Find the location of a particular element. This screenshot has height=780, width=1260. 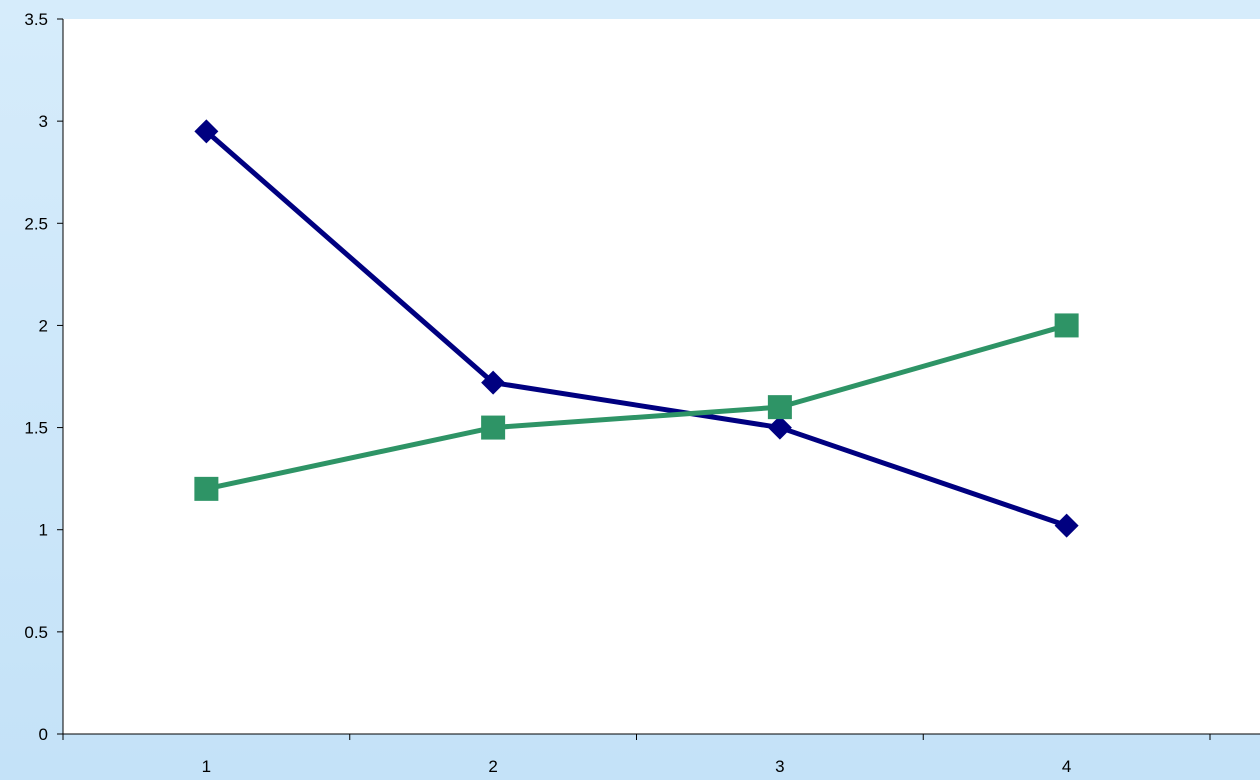

y-tick-label: 2 is located at coordinates (43, 325).